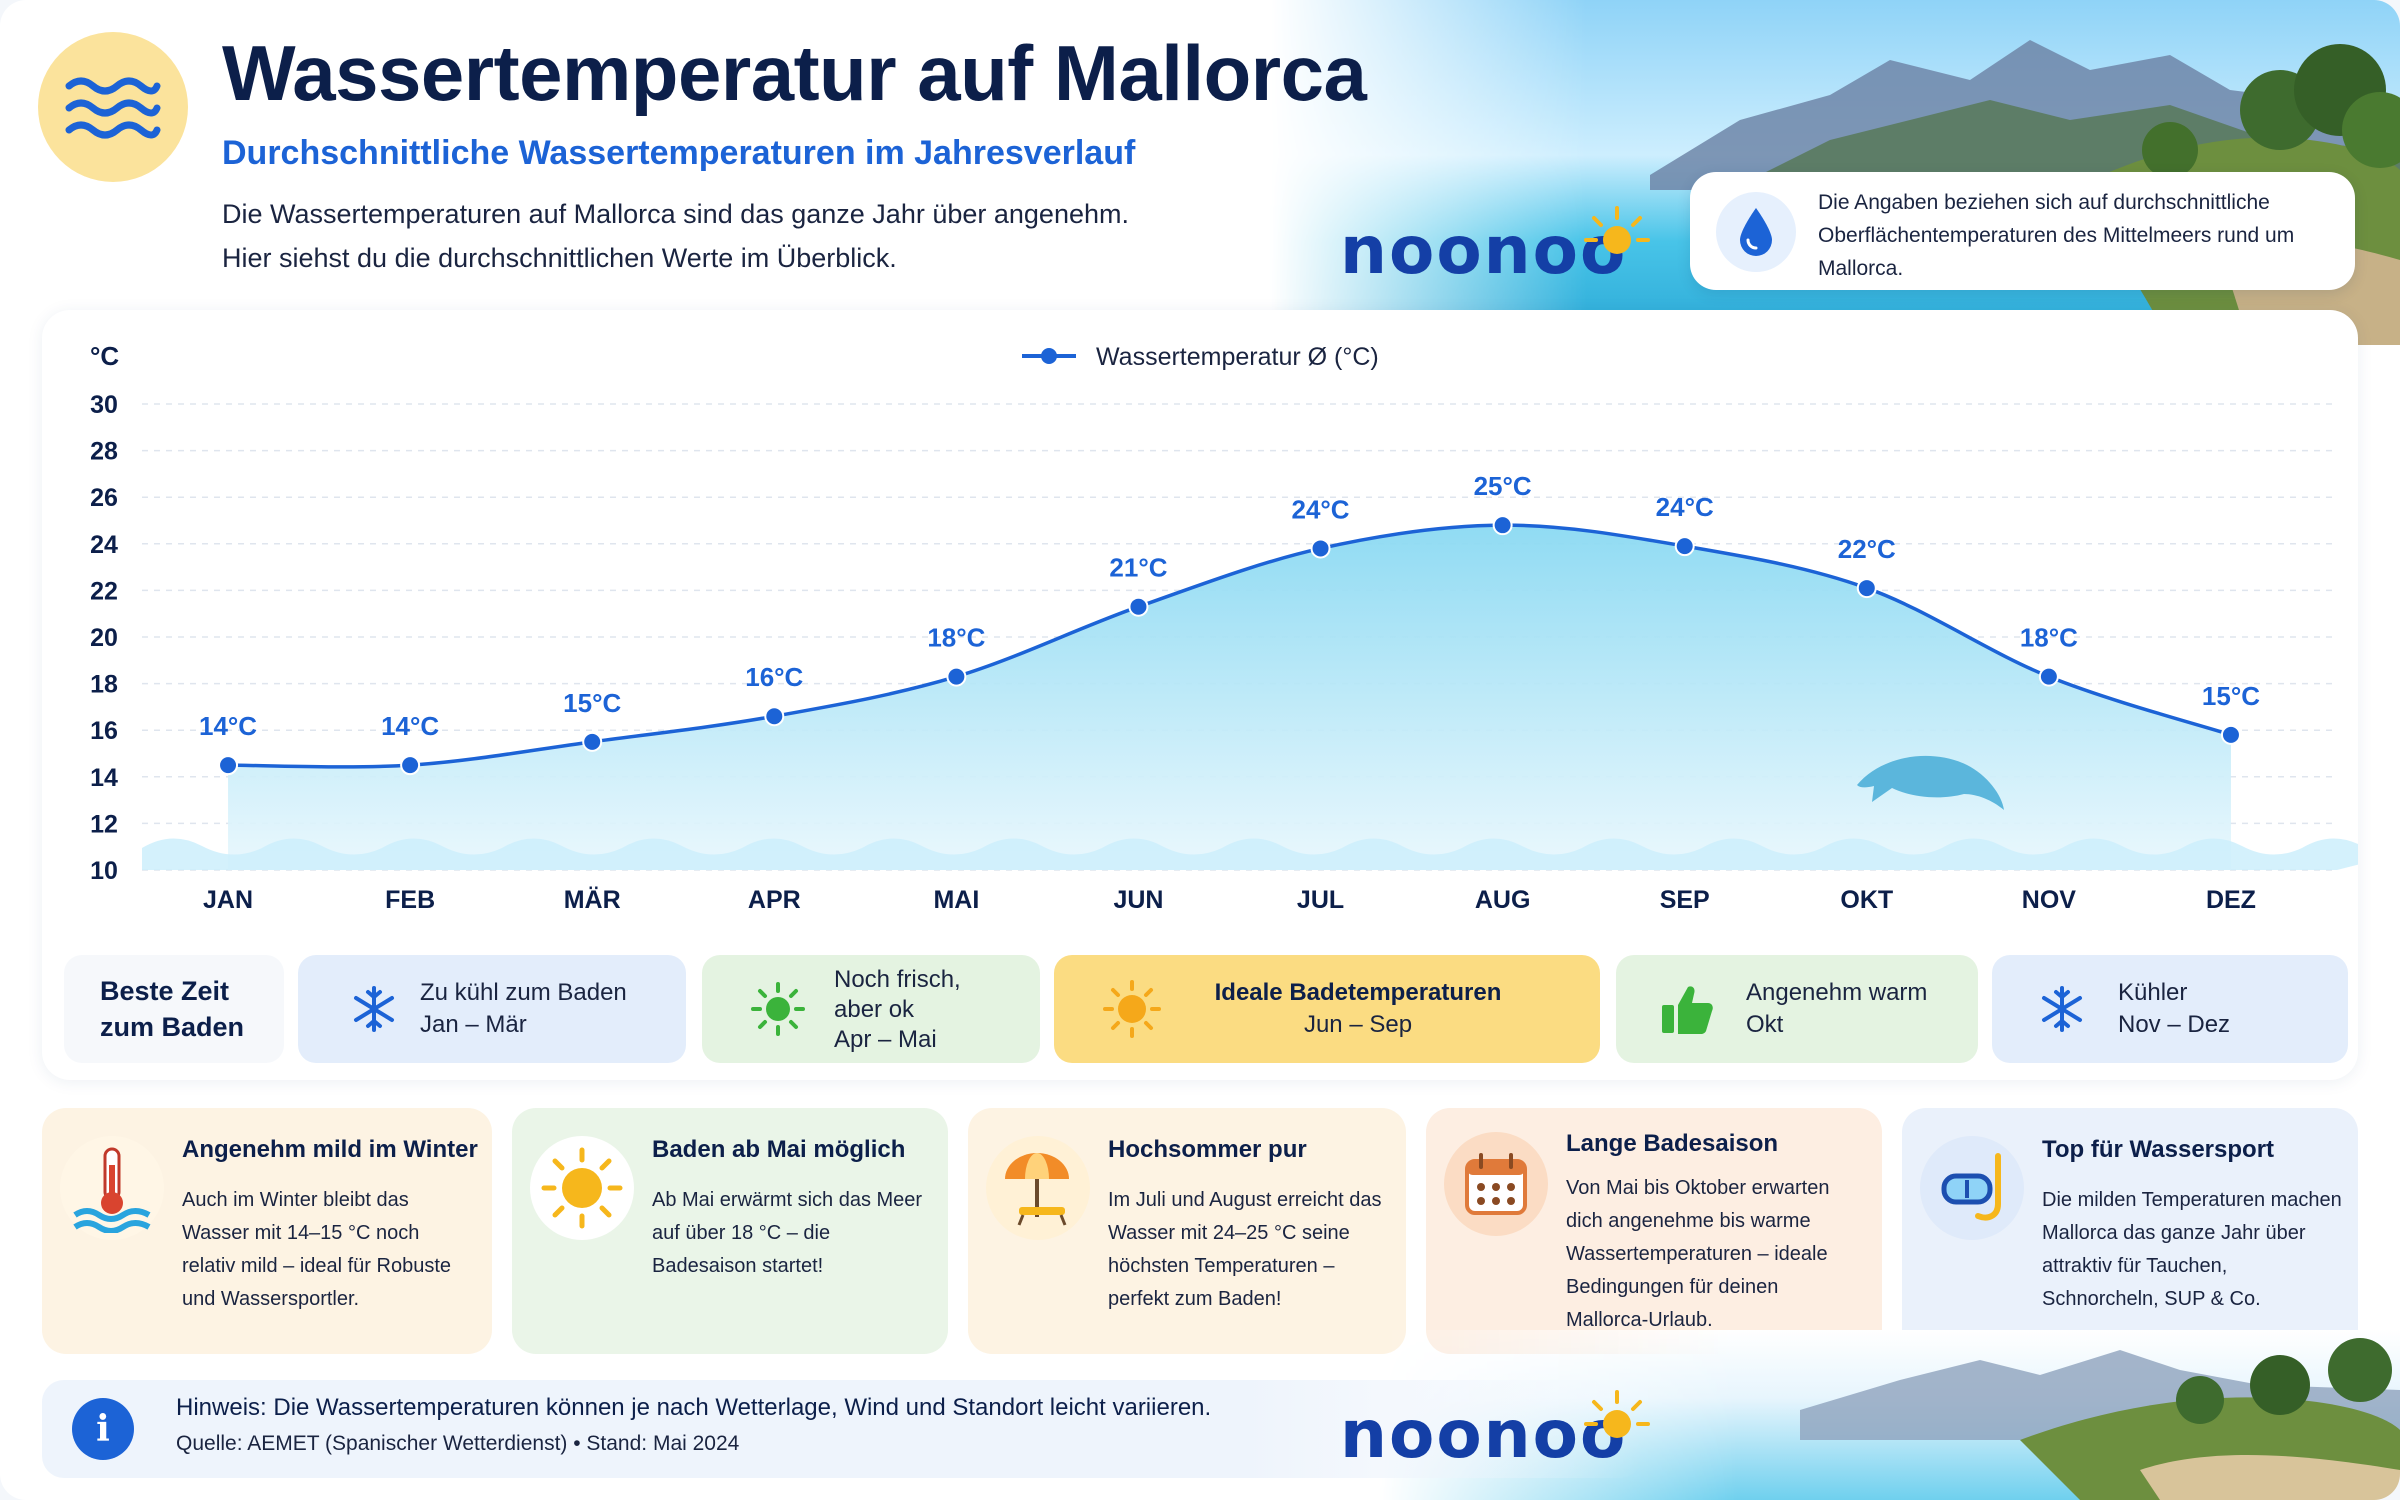  What do you see at coordinates (473, 1024) in the screenshot?
I see `season-months: Jan – Mär` at bounding box center [473, 1024].